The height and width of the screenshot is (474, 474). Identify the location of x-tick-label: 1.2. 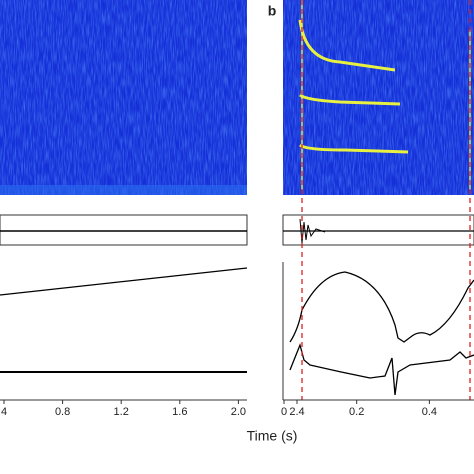
(121, 412).